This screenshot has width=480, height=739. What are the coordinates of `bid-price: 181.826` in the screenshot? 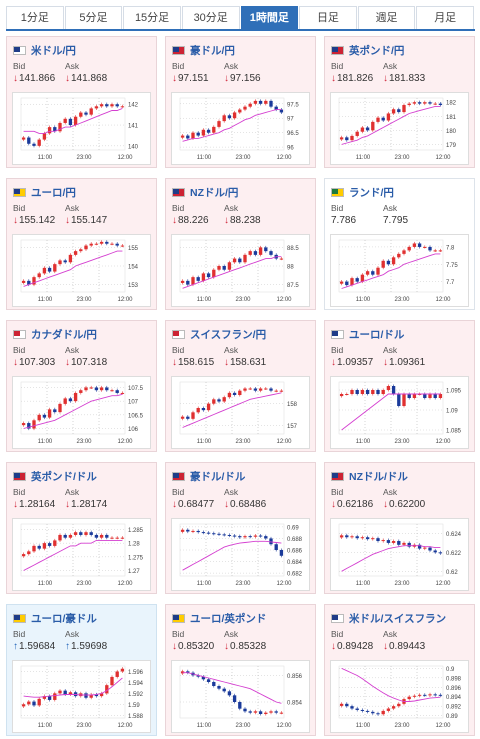 It's located at (355, 78).